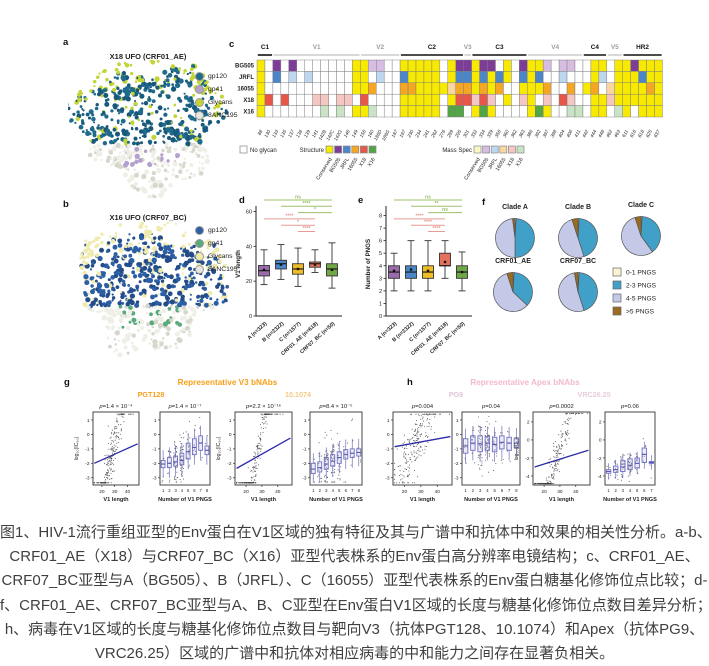 The height and width of the screenshot is (666, 709). Describe the element at coordinates (569, 134) in the screenshot. I see `svg-text: 406` at that location.